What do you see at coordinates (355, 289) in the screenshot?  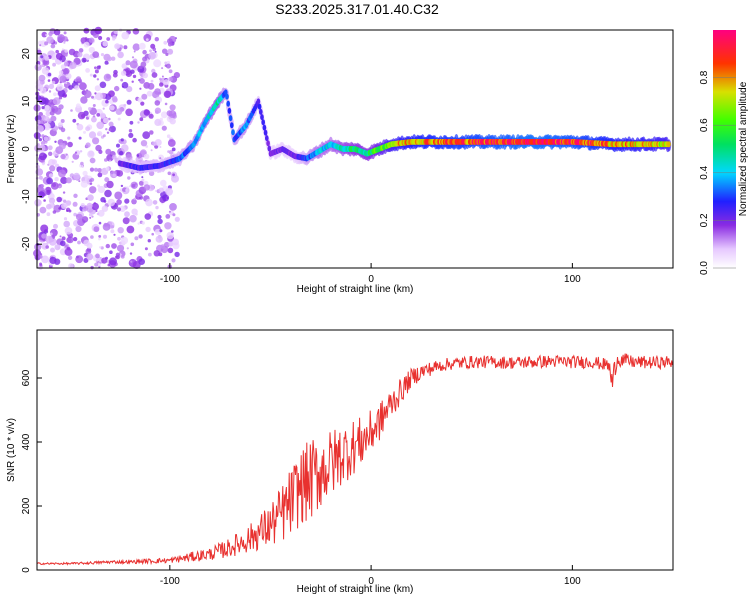 I see `spectrogram-x-label: Height of straight line (km)` at bounding box center [355, 289].